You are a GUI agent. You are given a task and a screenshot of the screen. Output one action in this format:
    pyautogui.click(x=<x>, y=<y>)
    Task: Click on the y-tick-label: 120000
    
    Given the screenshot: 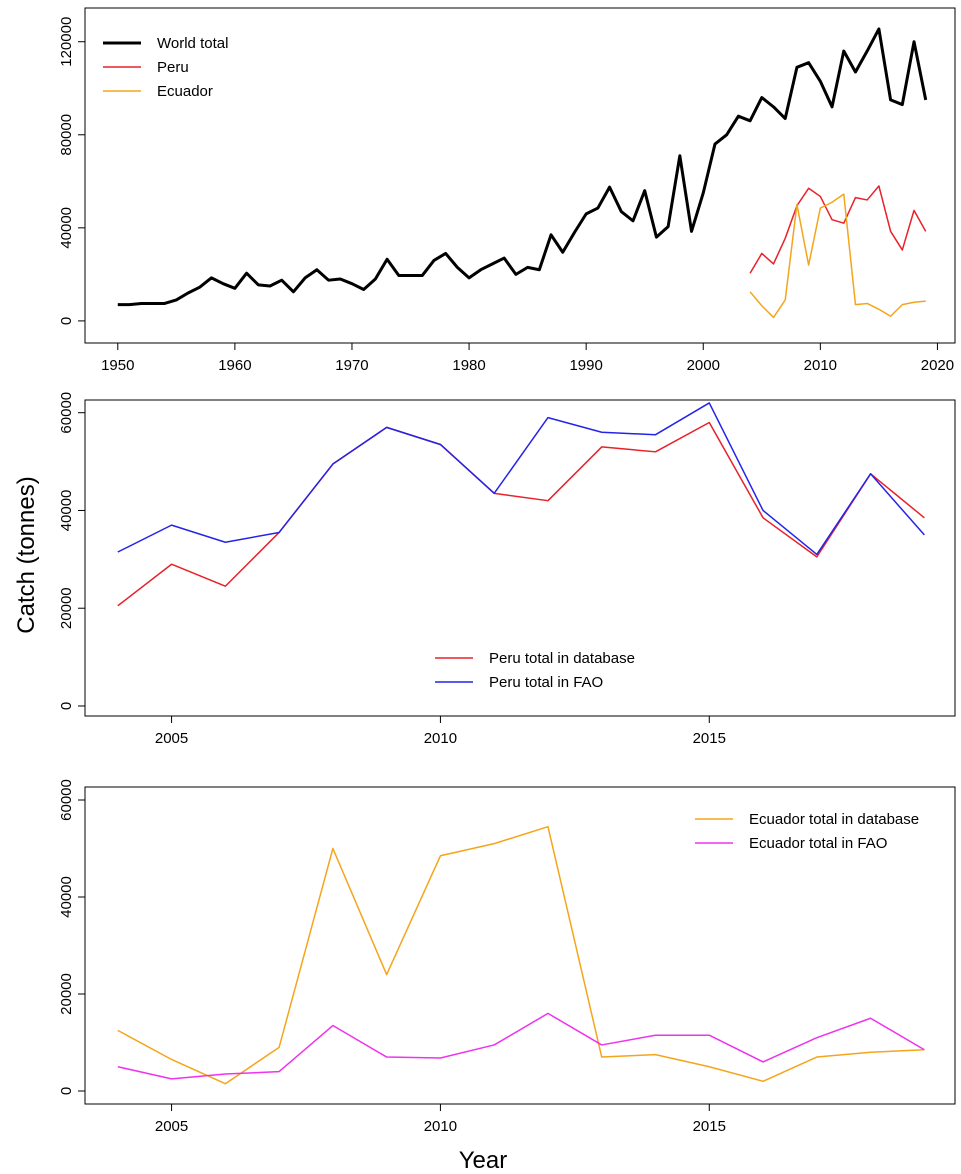 What is the action you would take?
    pyautogui.click(x=66, y=42)
    